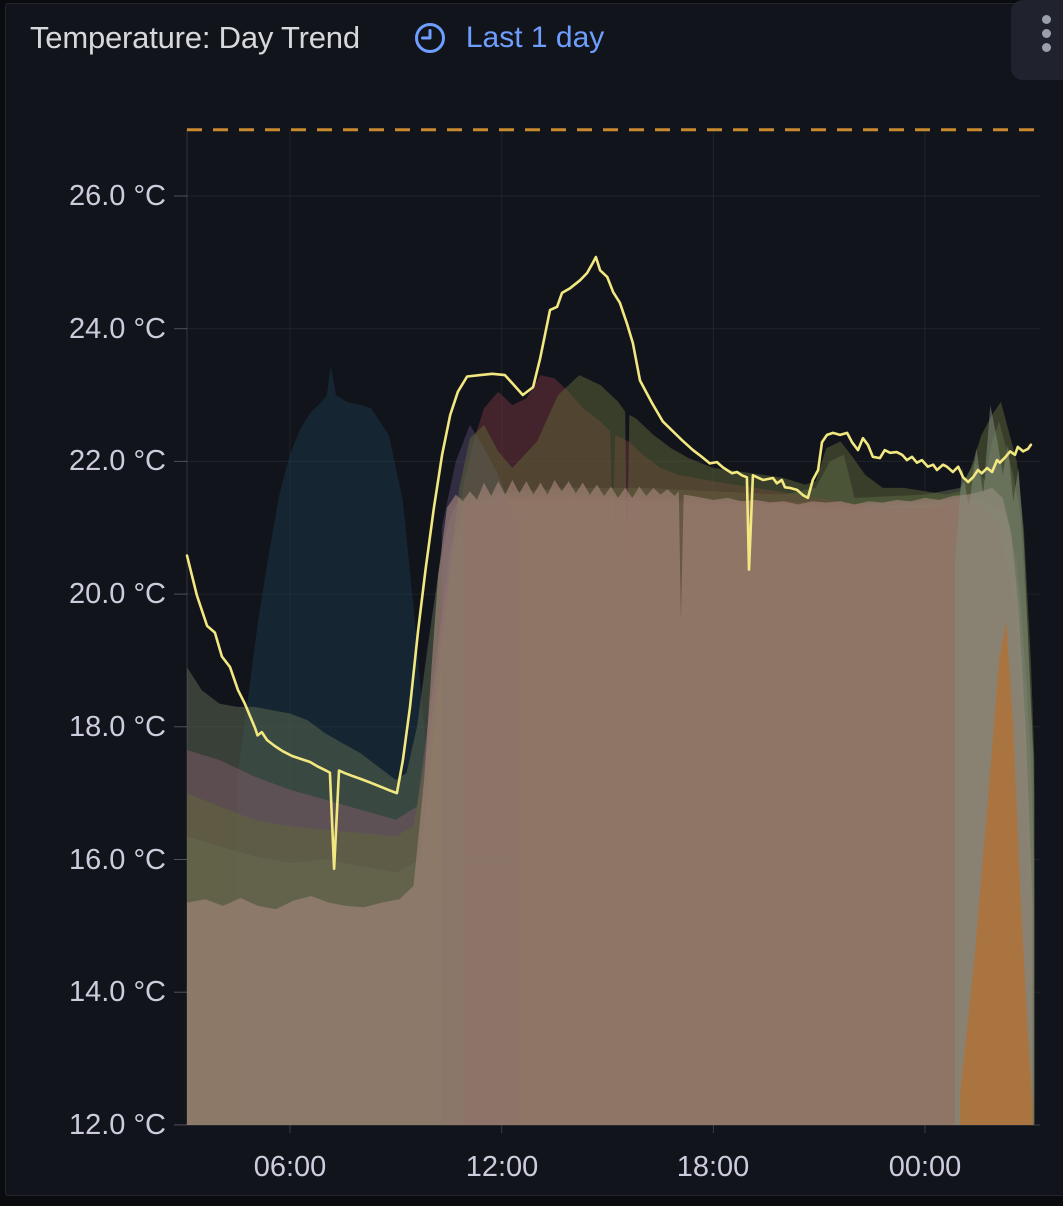 The height and width of the screenshot is (1206, 1063). What do you see at coordinates (925, 1167) in the screenshot?
I see `x-axis-label: 00:00` at bounding box center [925, 1167].